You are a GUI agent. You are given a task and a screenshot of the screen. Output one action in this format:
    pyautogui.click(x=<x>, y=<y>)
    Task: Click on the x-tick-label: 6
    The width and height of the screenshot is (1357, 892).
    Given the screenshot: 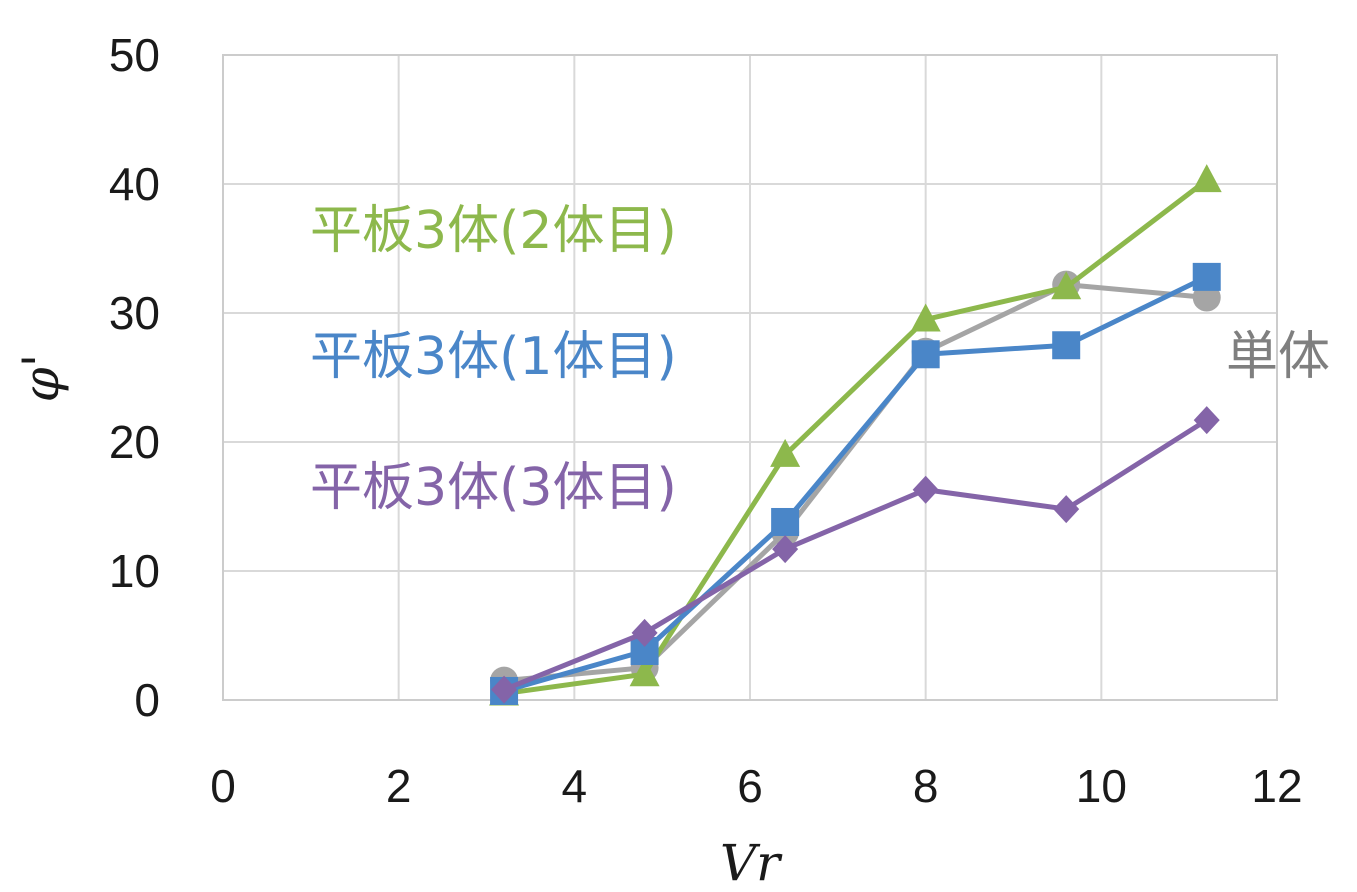 What is the action you would take?
    pyautogui.click(x=750, y=786)
    